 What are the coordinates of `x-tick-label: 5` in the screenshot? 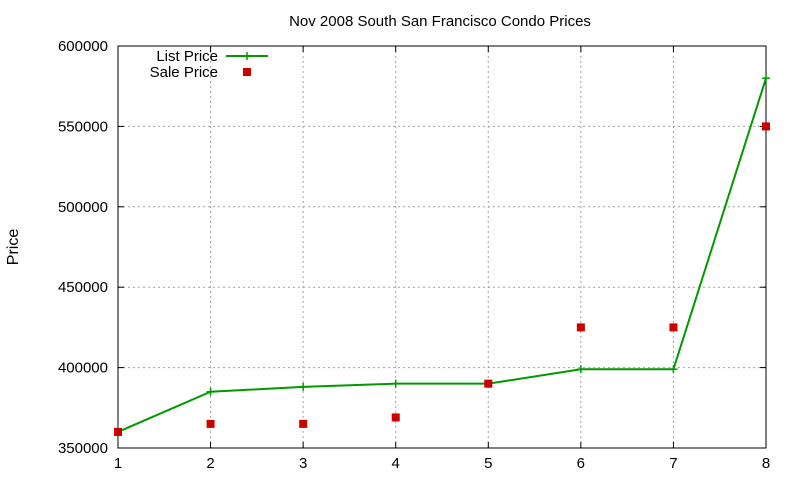 It's located at (488, 463).